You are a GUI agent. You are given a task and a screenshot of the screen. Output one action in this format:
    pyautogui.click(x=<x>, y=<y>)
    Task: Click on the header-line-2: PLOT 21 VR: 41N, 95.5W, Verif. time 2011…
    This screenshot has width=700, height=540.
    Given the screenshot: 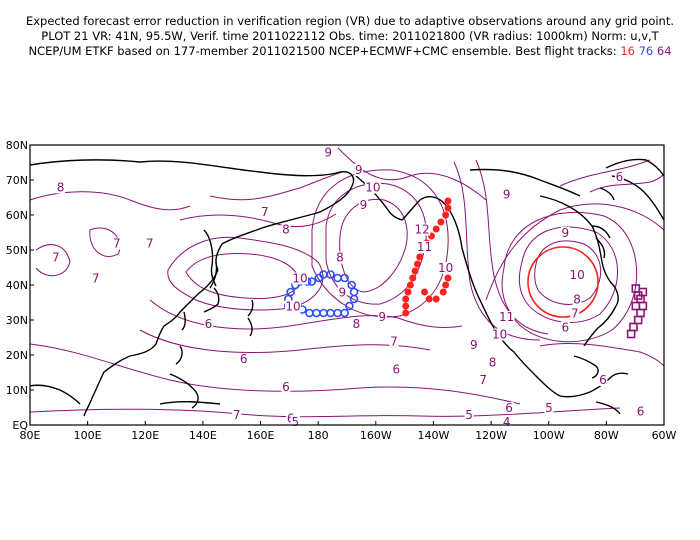 What is the action you would take?
    pyautogui.click(x=350, y=36)
    